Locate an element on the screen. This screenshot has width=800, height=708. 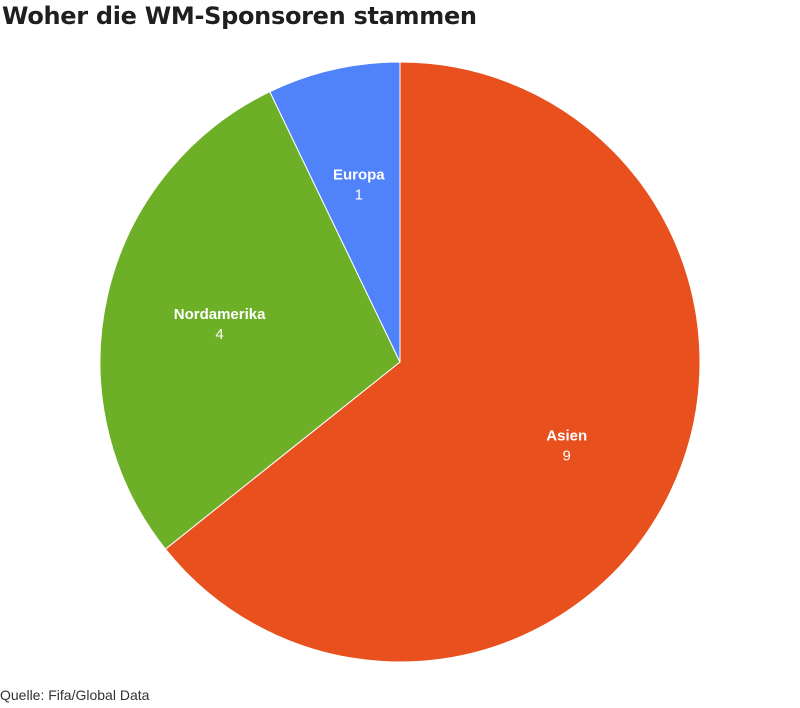
slice-value-europa: 1 is located at coordinates (359, 195).